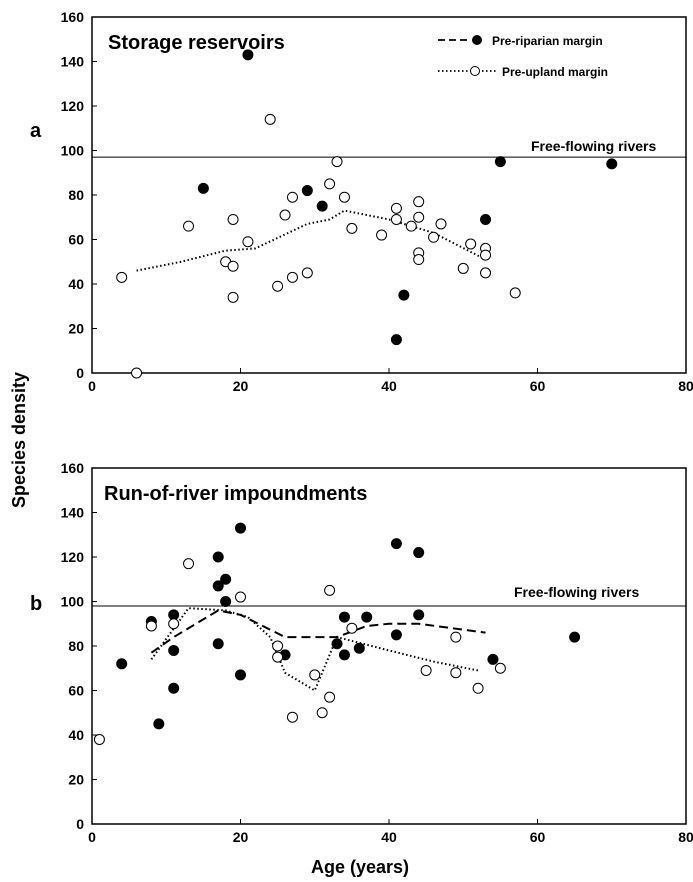 Image resolution: width=693 pixels, height=882 pixels. Describe the element at coordinates (19, 440) in the screenshot. I see `y-axis-label: Species density` at that location.